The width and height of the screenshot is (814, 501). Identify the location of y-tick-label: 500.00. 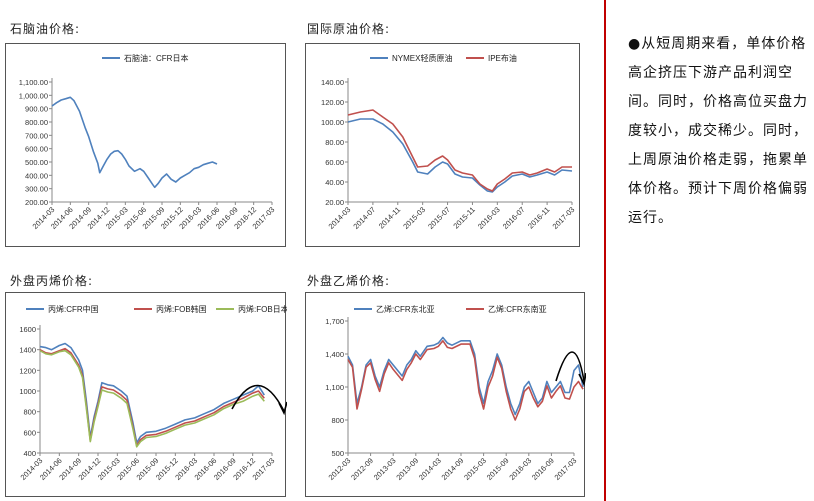
(36, 162).